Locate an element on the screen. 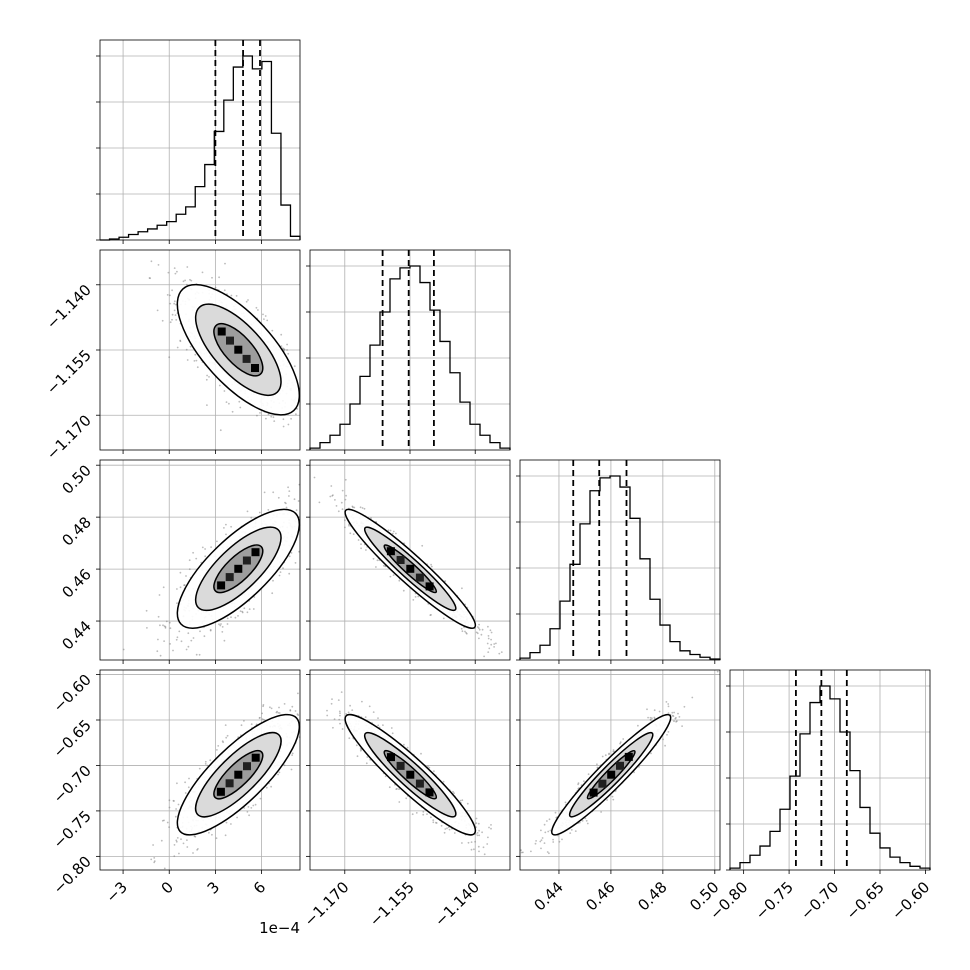 The image size is (970, 970). x-tick-label: −0.70 is located at coordinates (819, 900).